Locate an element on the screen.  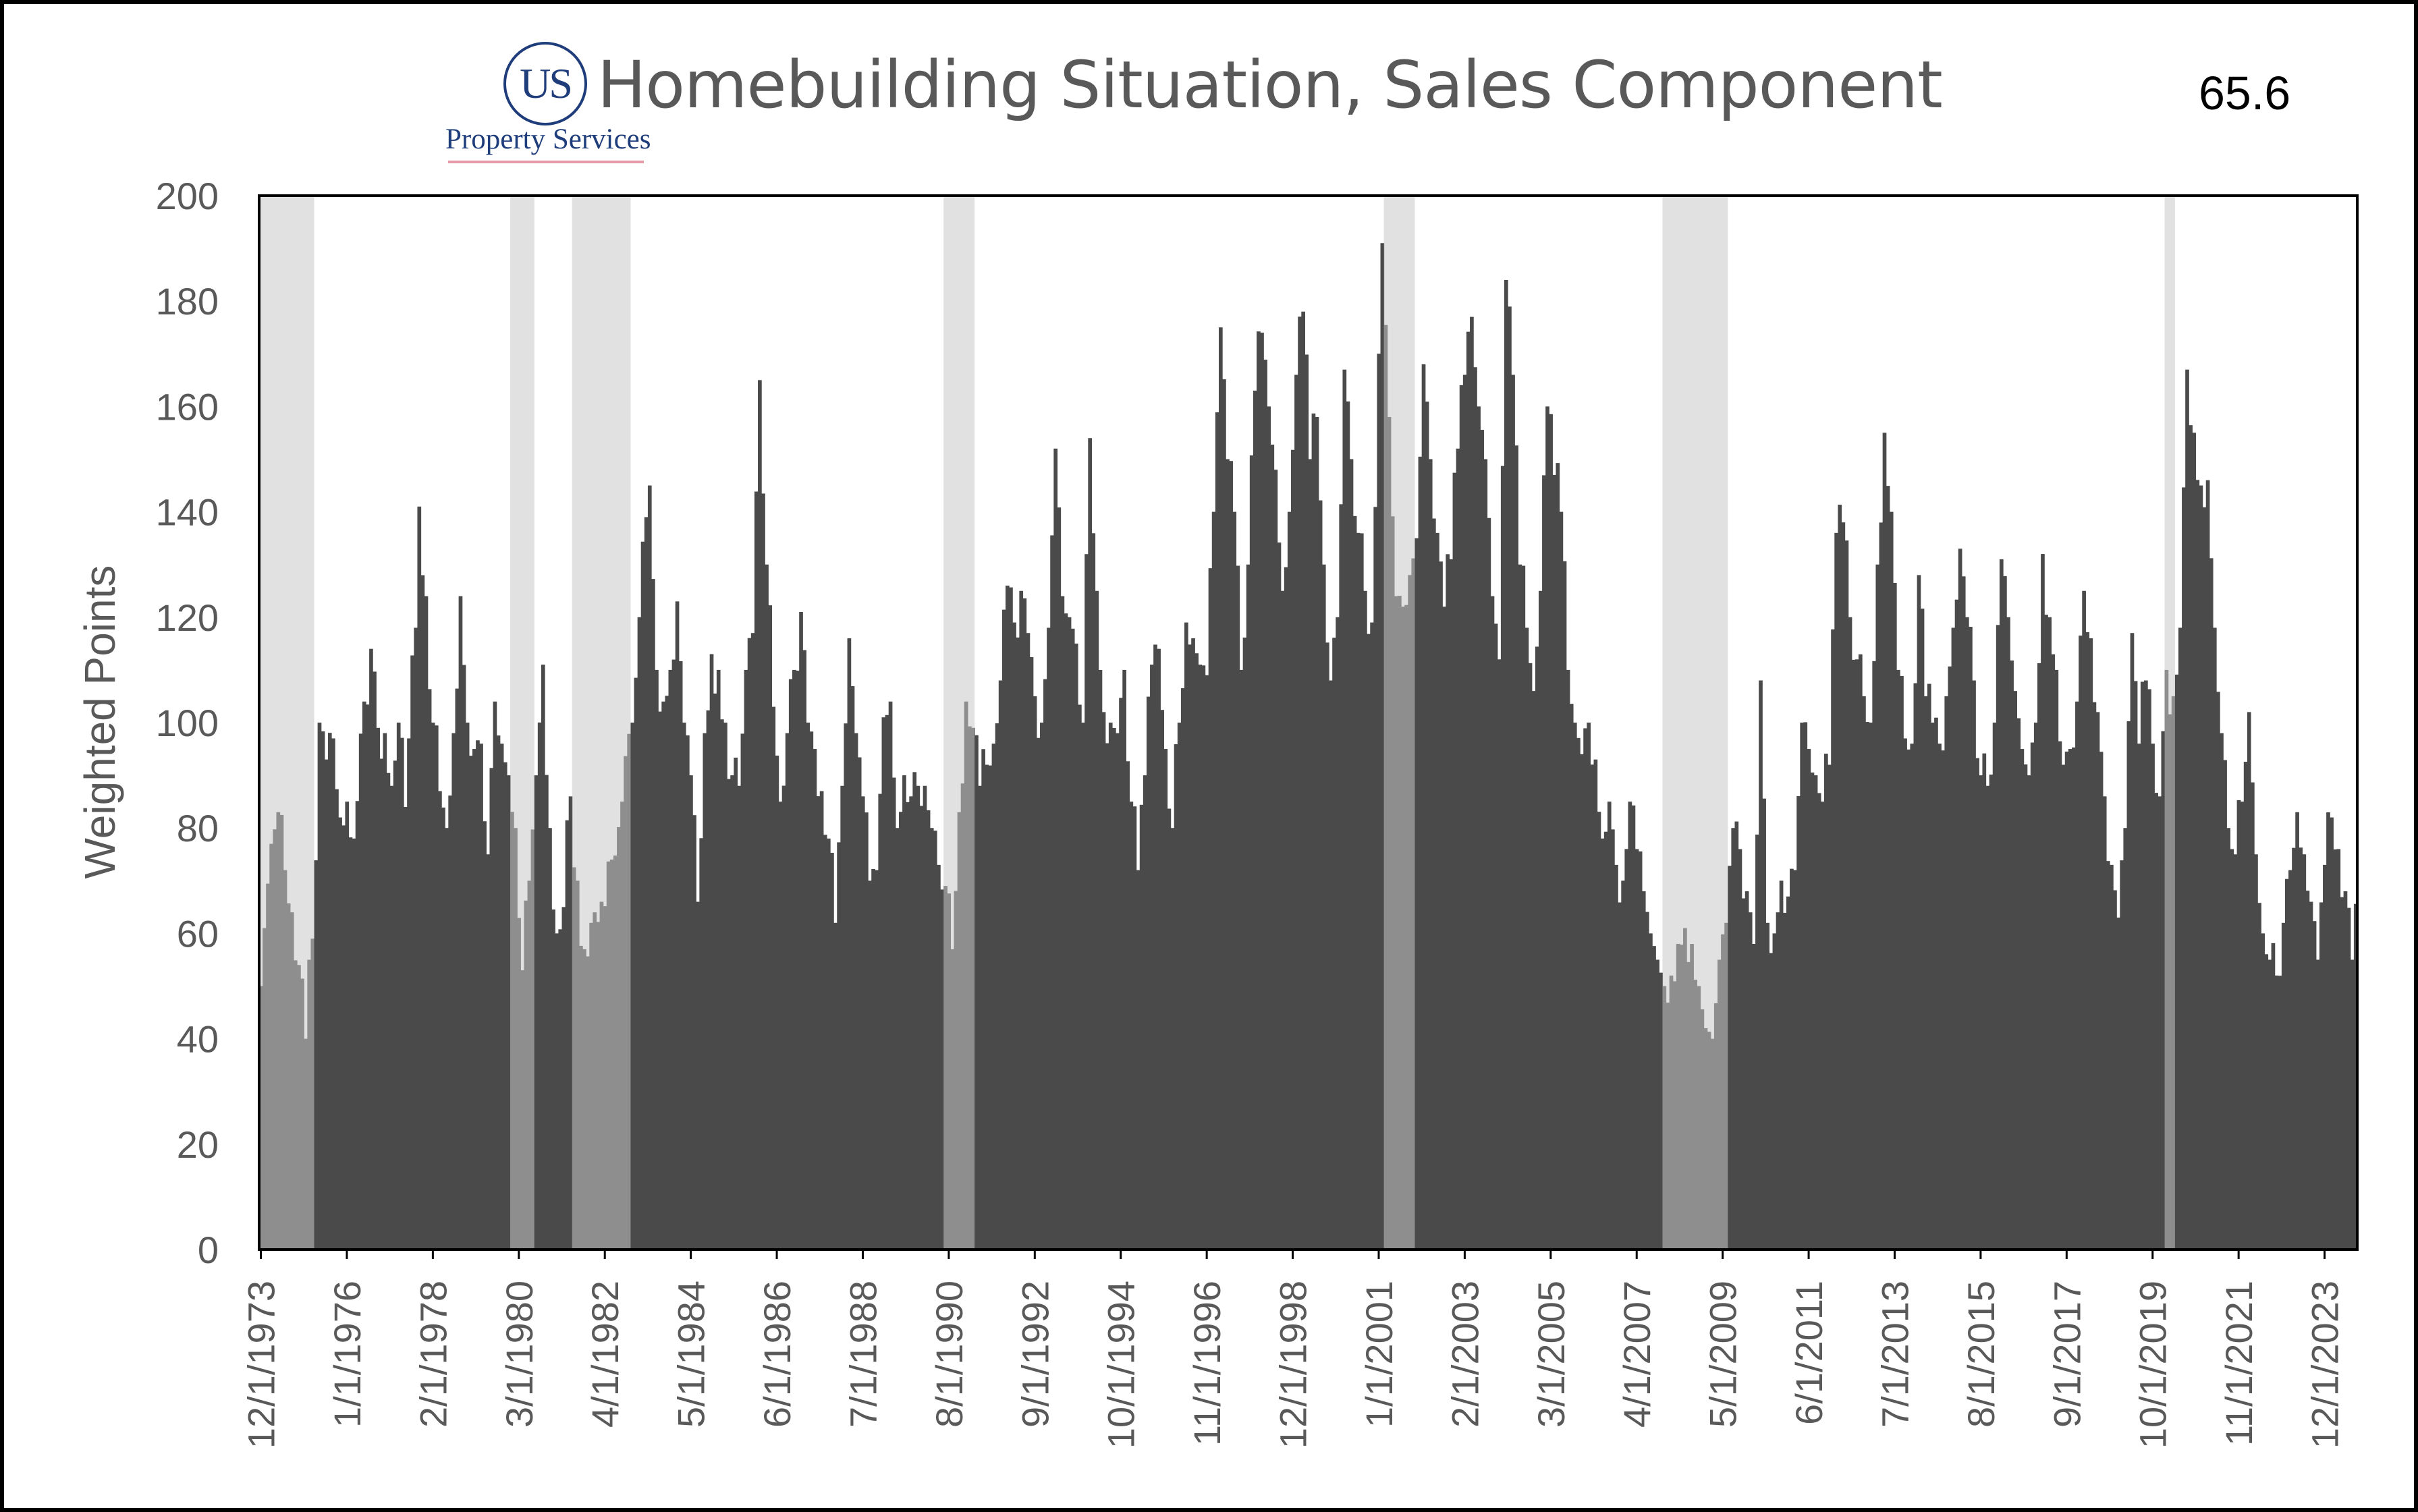
x-tick-label: 3/1/1980 is located at coordinates (519, 1354).